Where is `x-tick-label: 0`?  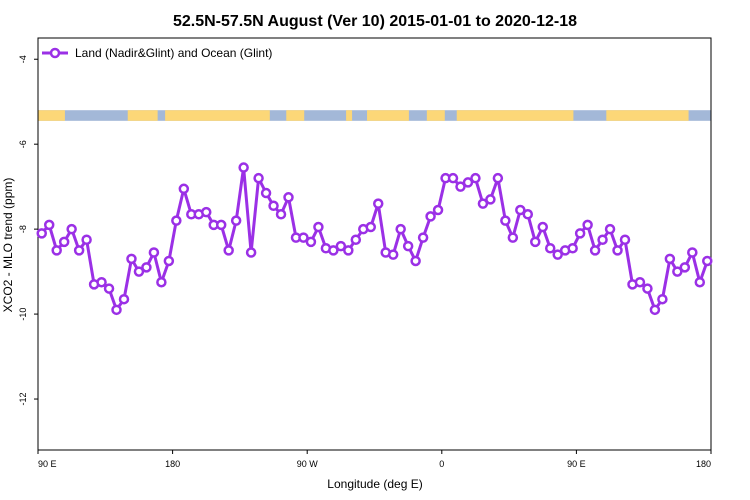 x-tick-label: 0 is located at coordinates (441, 464).